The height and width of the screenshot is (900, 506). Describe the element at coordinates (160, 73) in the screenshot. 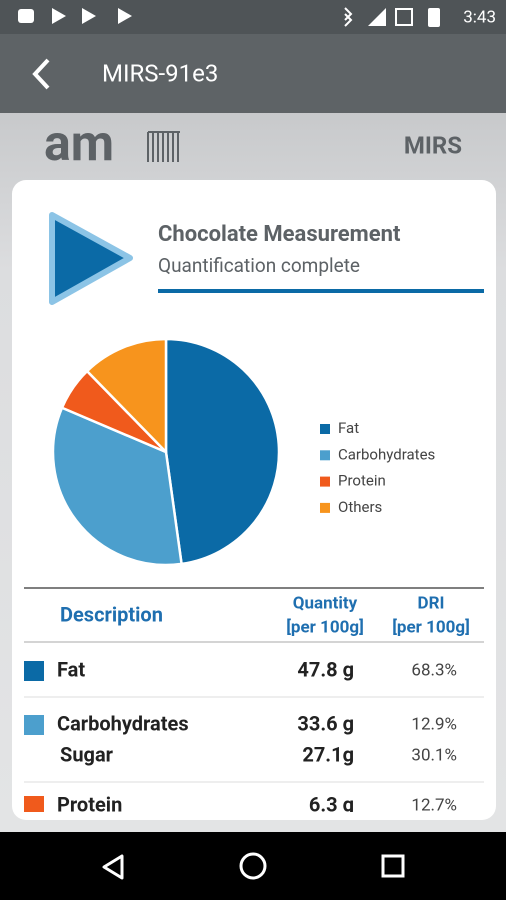

I see `app-title: MIRS-91e3` at that location.